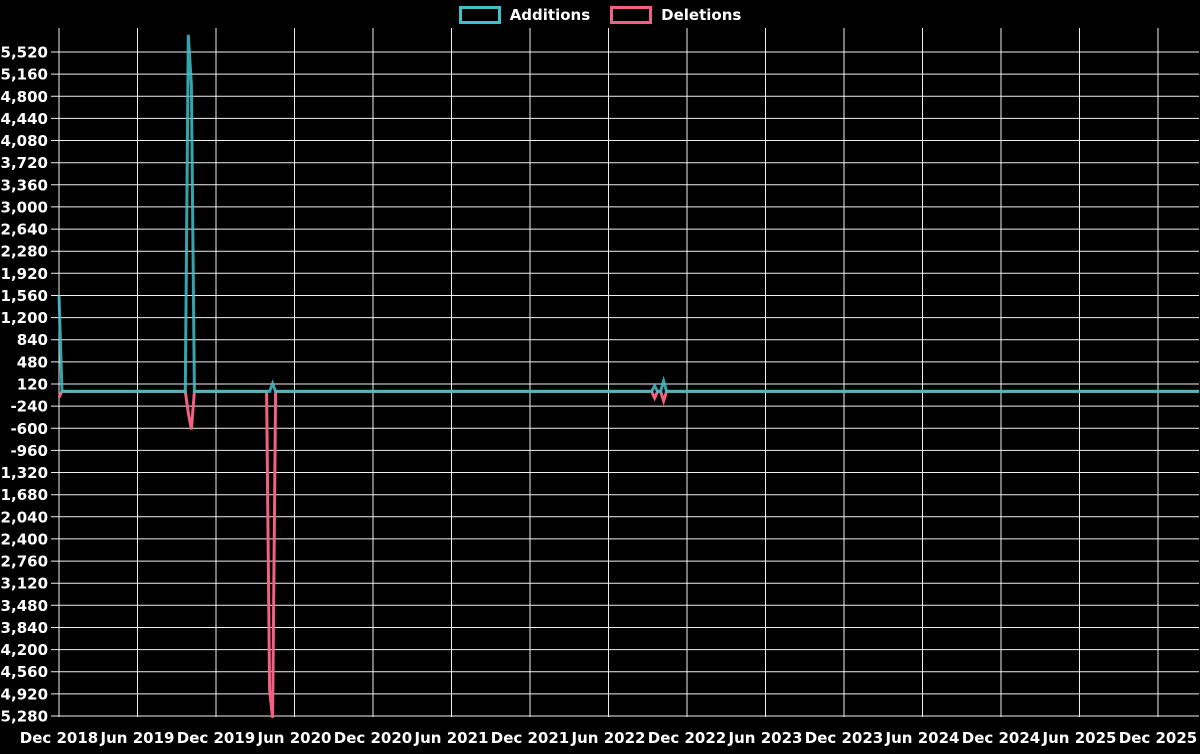  I want to click on y-tick-label: -2,400, so click(24, 539).